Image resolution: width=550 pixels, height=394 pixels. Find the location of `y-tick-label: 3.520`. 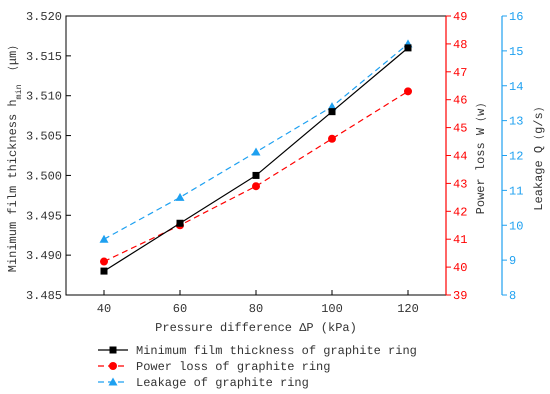

y-tick-label: 3.520 is located at coordinates (44, 17).